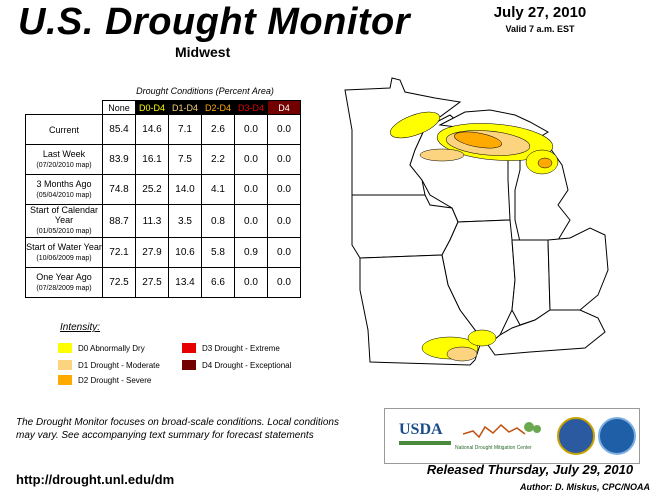 Image resolution: width=670 pixels, height=498 pixels. I want to click on table-cell: 72.1, so click(119, 252).